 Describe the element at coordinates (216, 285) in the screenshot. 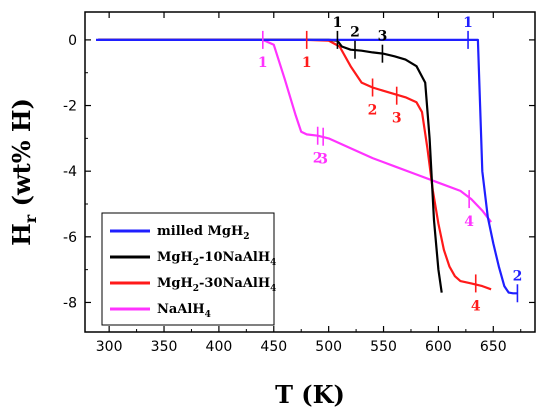

I see `legend-label-2: MgH2-30NaAlH4` at that location.